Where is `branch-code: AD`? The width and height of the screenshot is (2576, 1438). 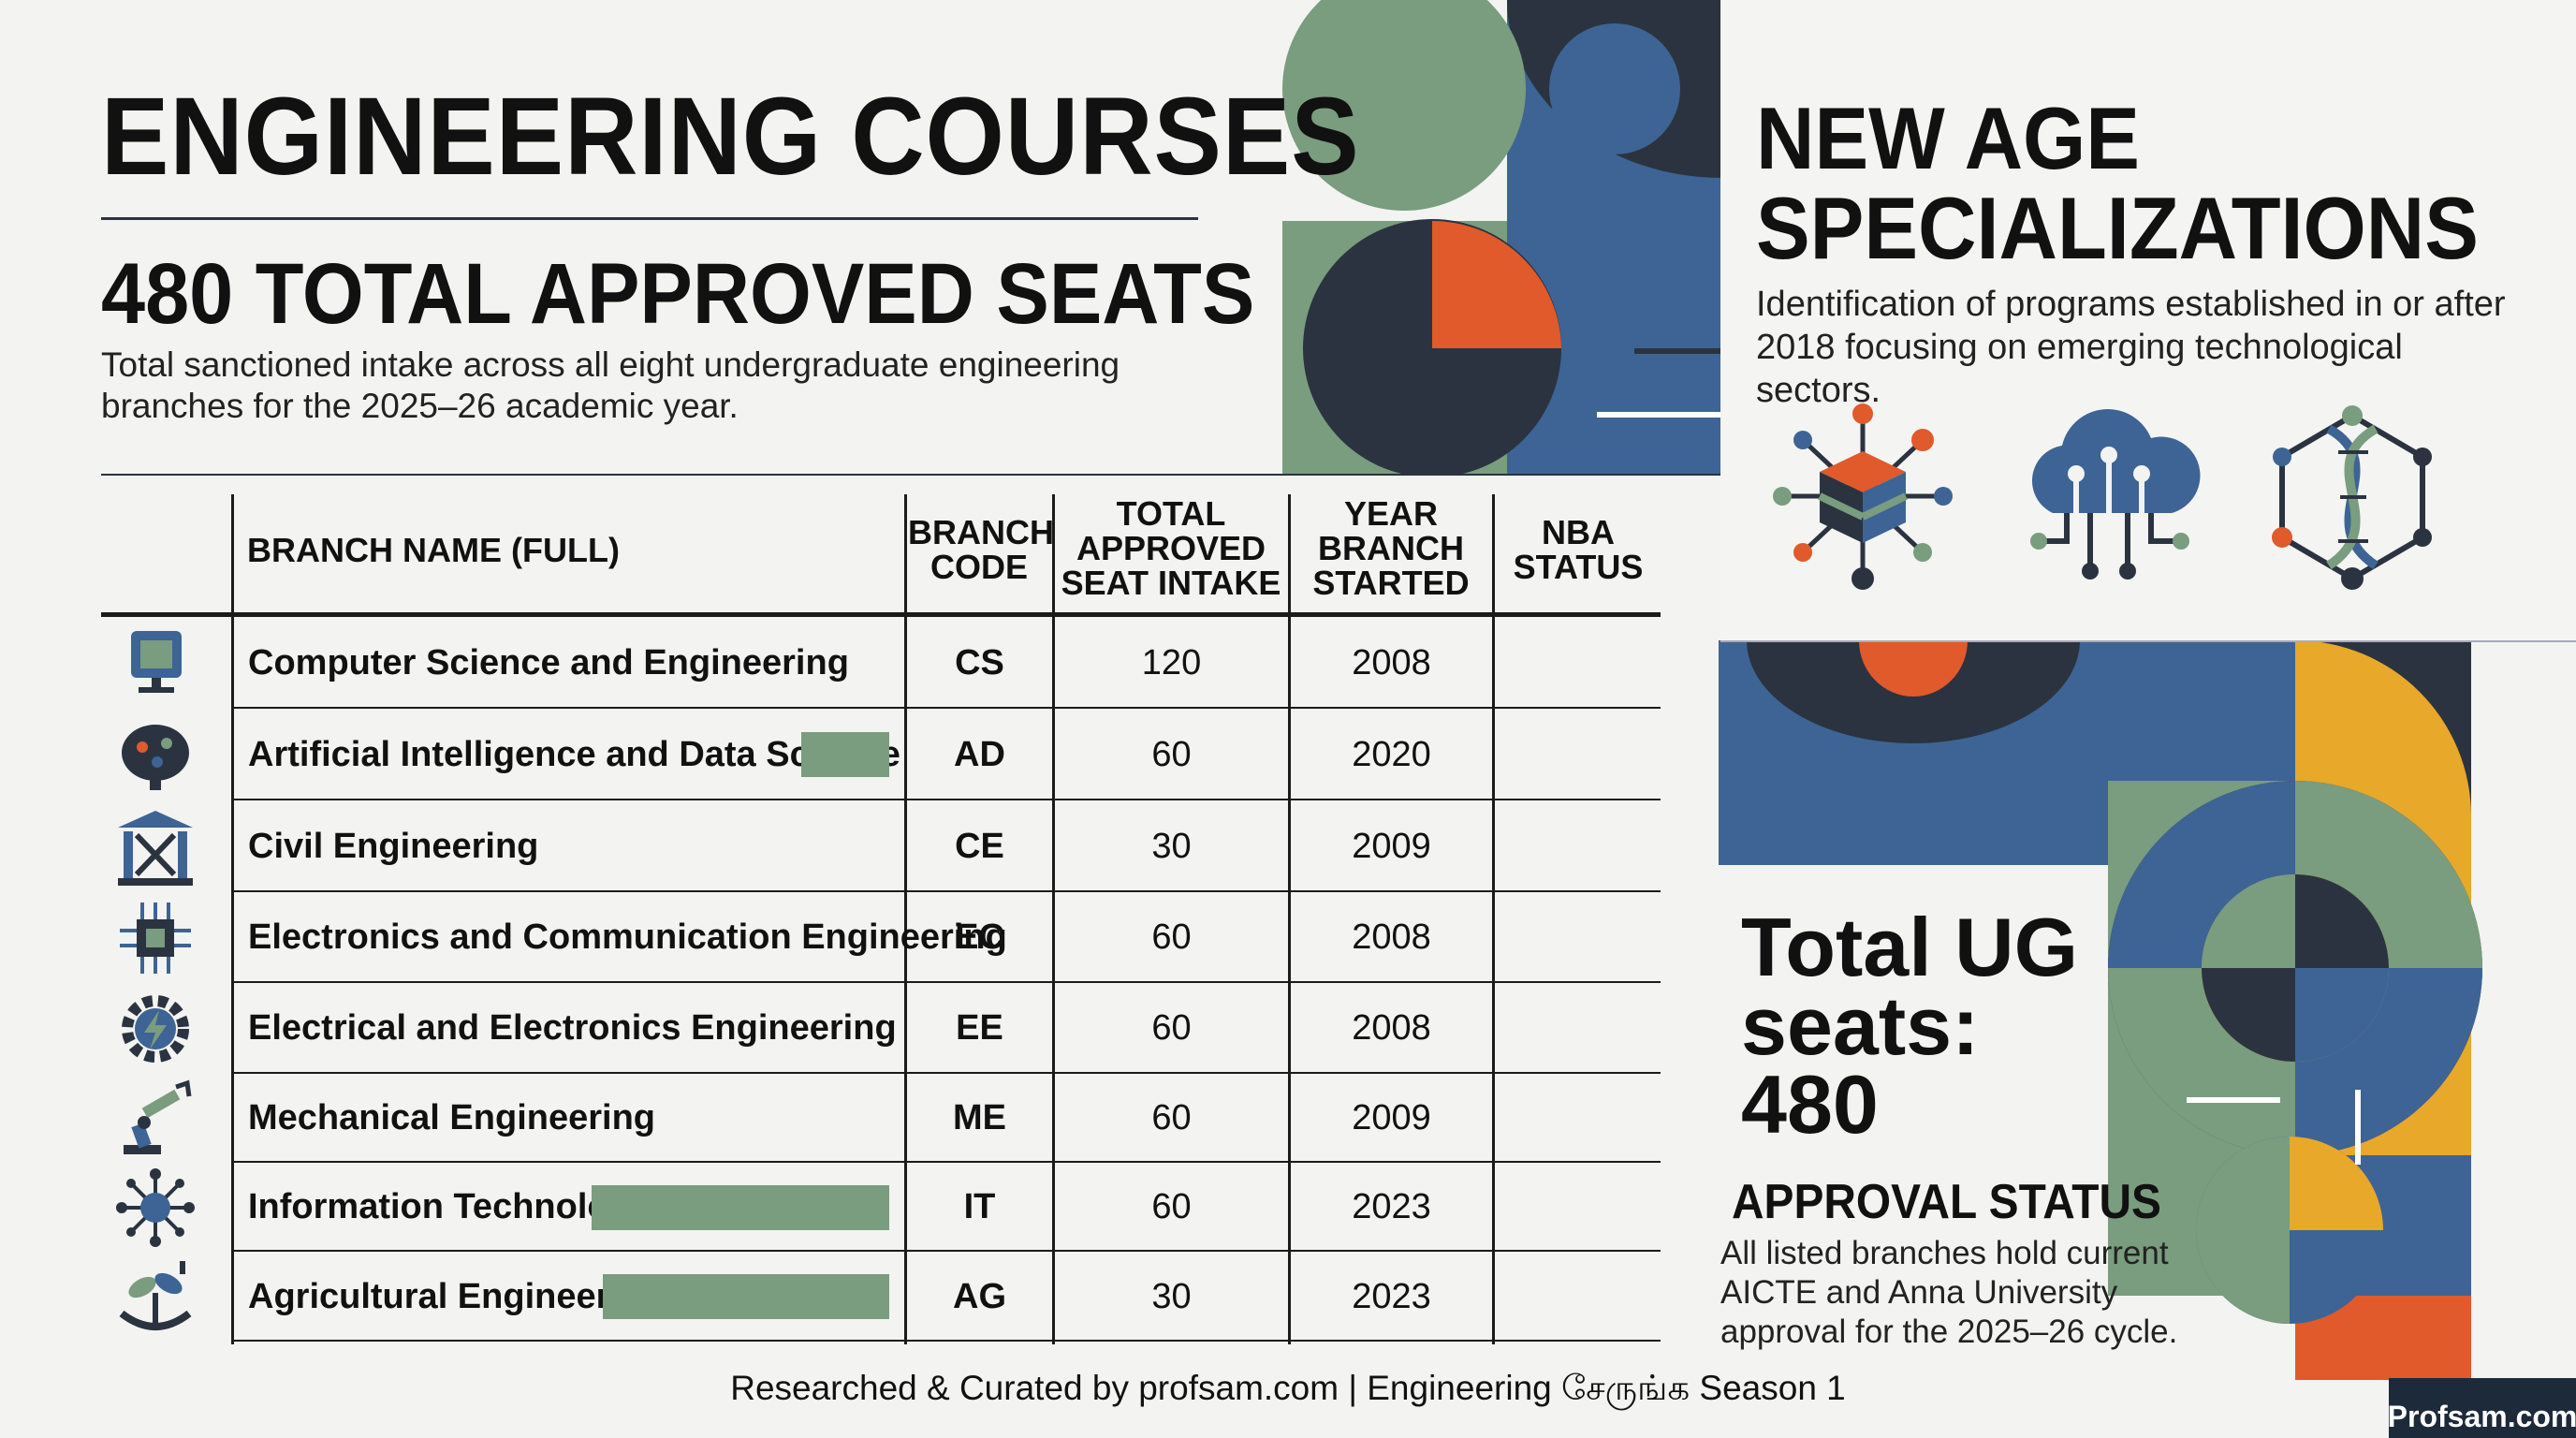
branch-code: AD is located at coordinates (979, 754).